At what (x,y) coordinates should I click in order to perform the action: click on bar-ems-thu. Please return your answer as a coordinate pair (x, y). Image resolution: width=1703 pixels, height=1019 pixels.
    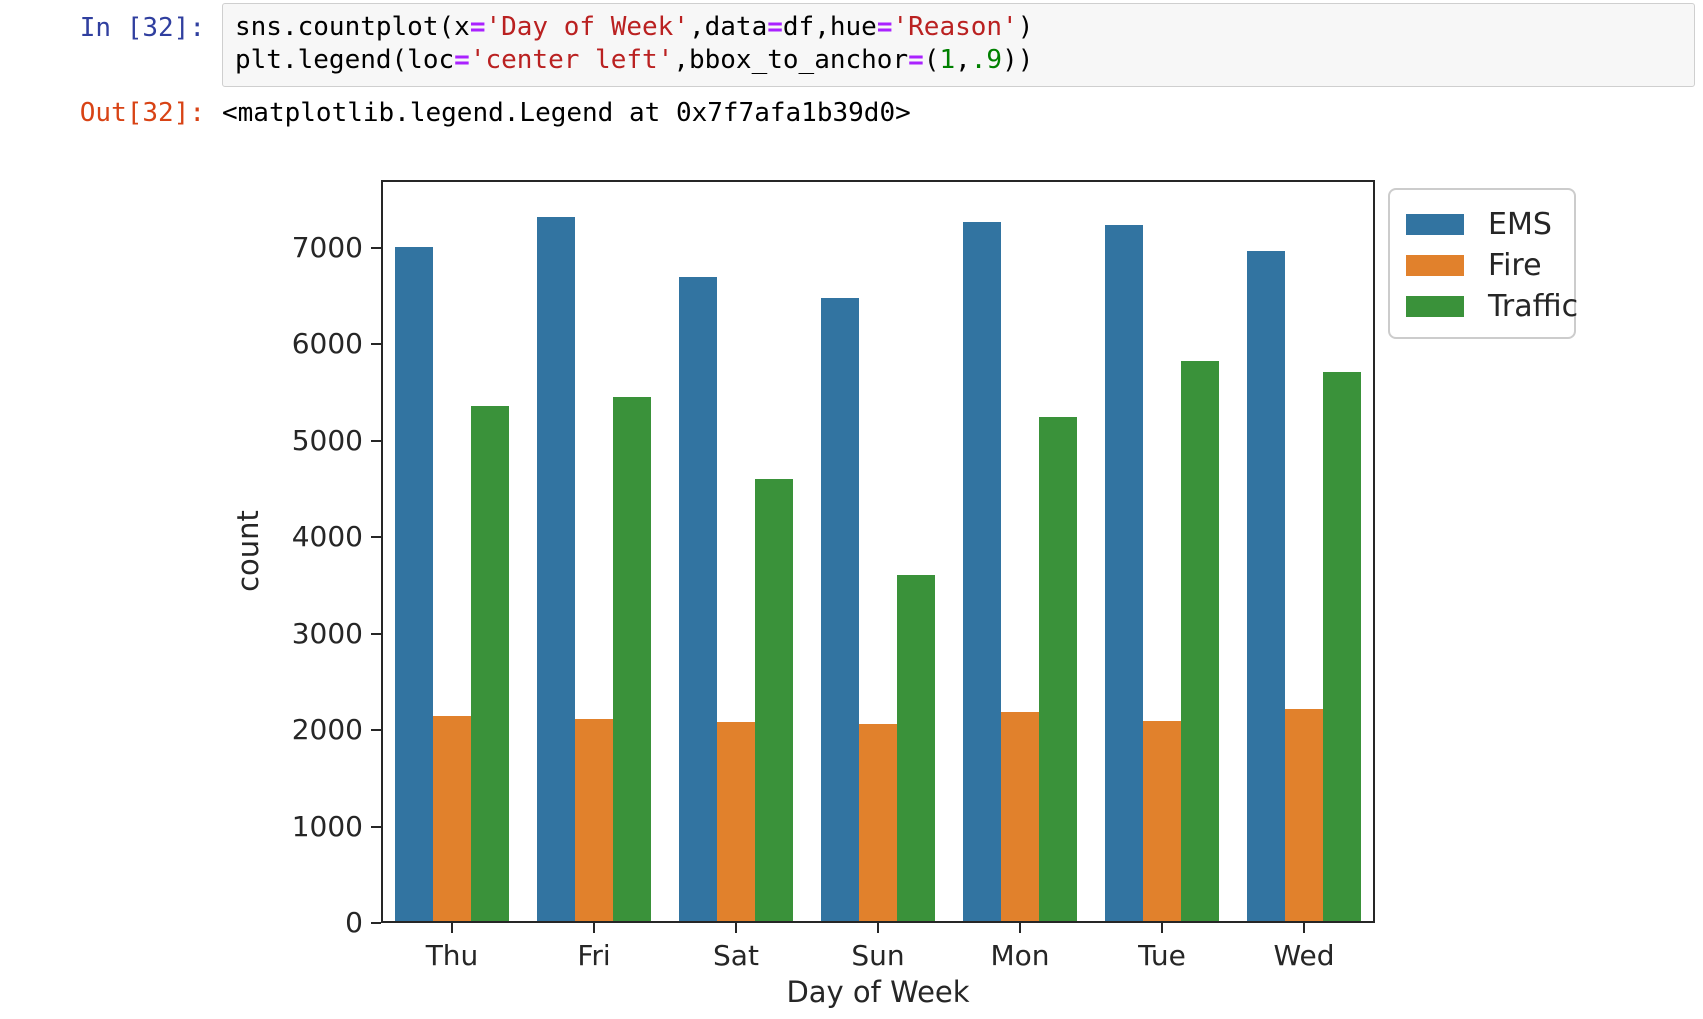
    Looking at the image, I should click on (414, 583).